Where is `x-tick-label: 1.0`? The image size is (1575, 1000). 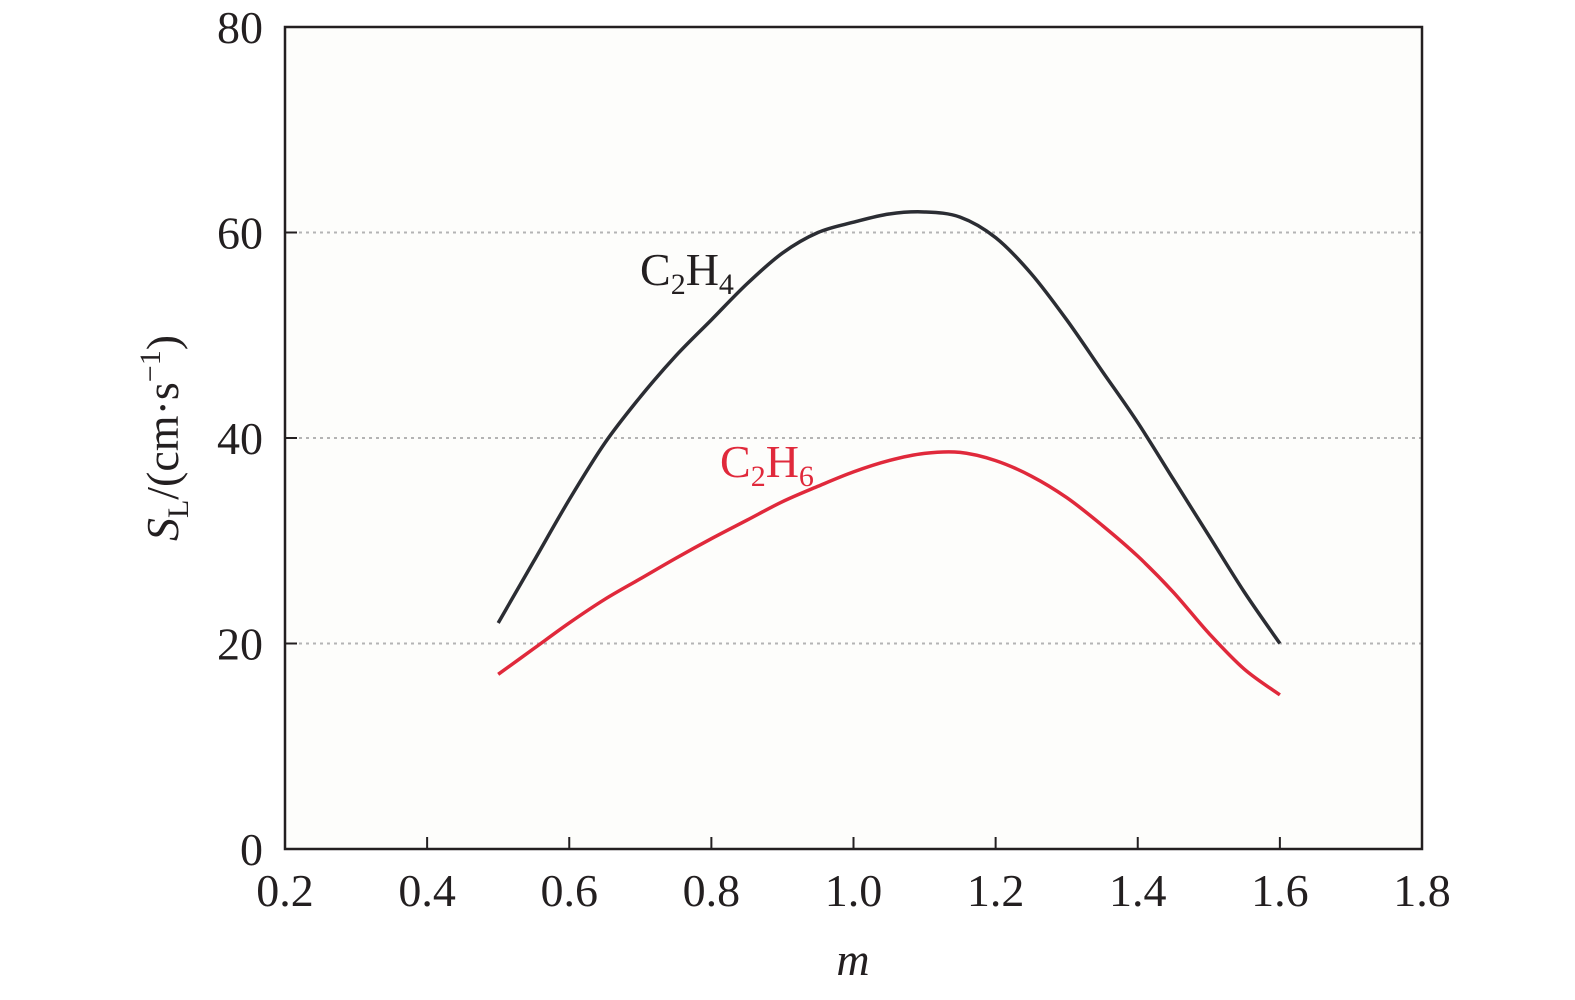 x-tick-label: 1.0 is located at coordinates (854, 890).